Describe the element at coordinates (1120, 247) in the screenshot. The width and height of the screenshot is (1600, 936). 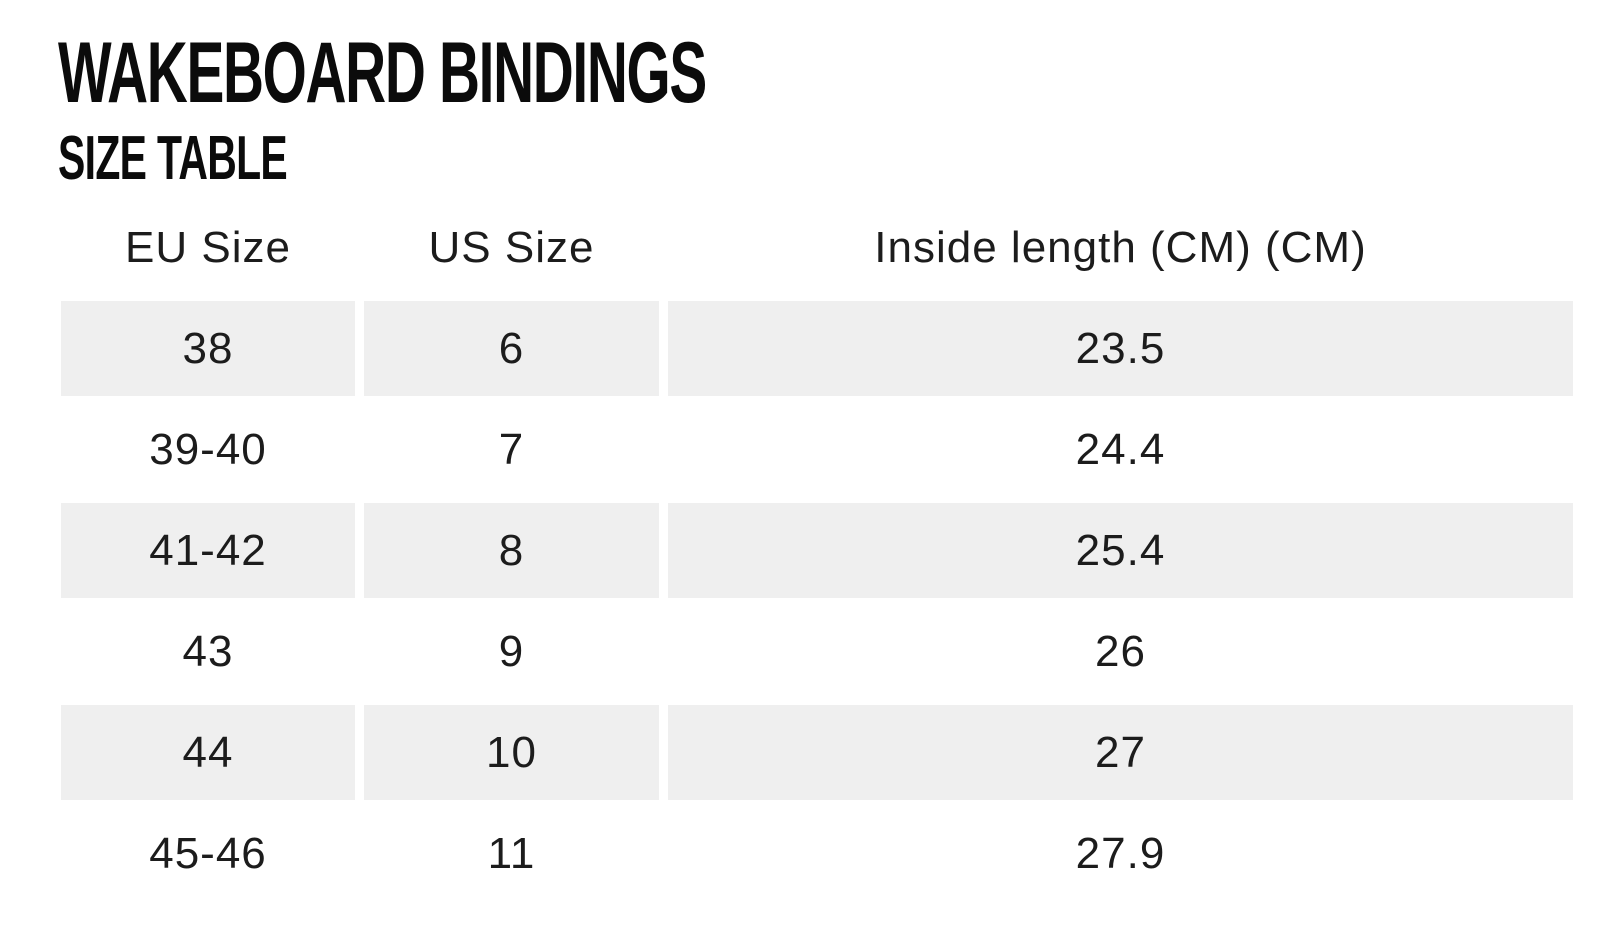
I see `column-header-inside-length-cm-cm: Inside length (CM) (CM)` at that location.